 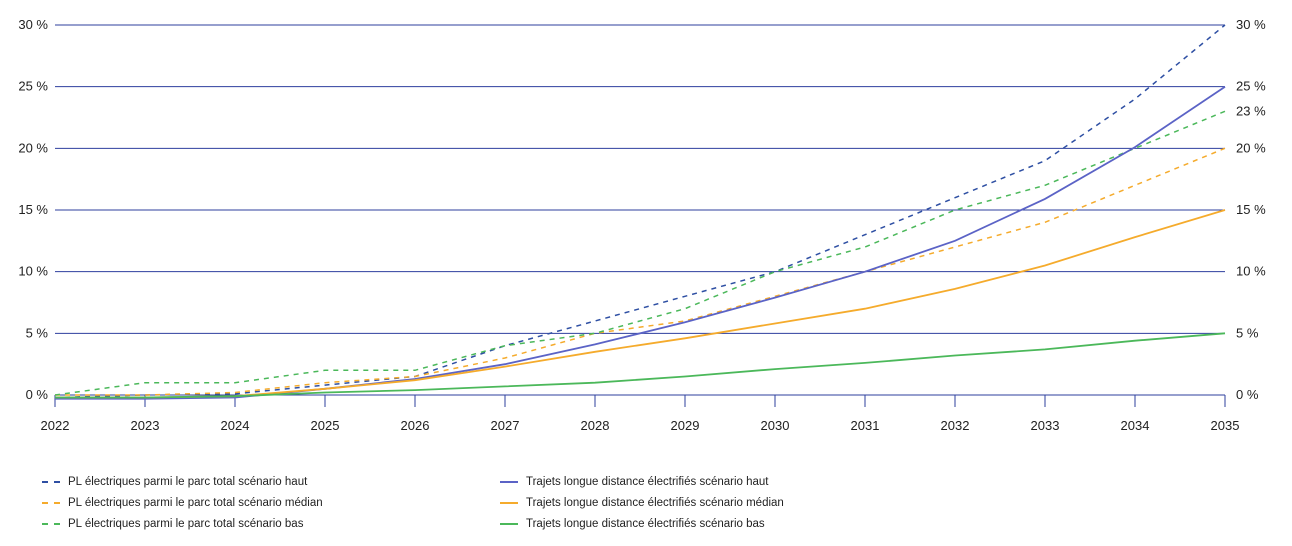 I want to click on x-tick-label: 2024, so click(x=235, y=425).